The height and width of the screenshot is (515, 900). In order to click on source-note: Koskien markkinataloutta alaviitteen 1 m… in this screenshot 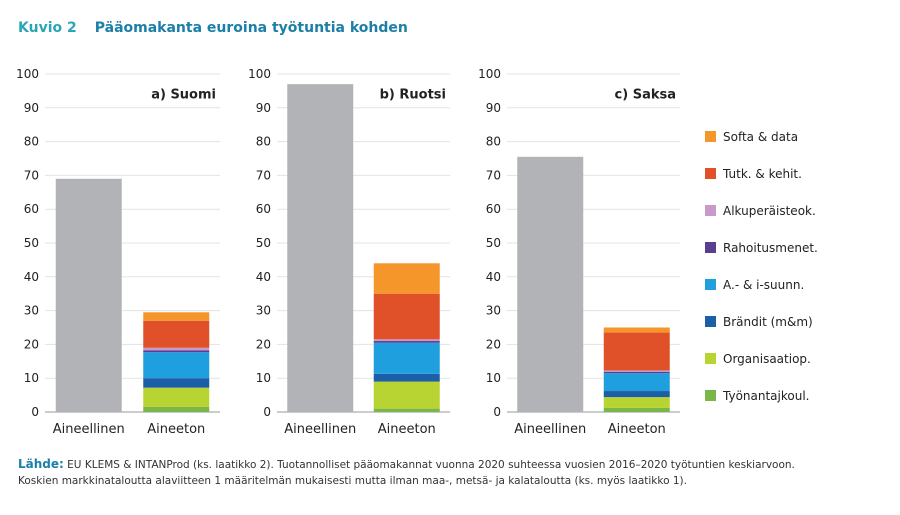, I will do `click(352, 481)`.